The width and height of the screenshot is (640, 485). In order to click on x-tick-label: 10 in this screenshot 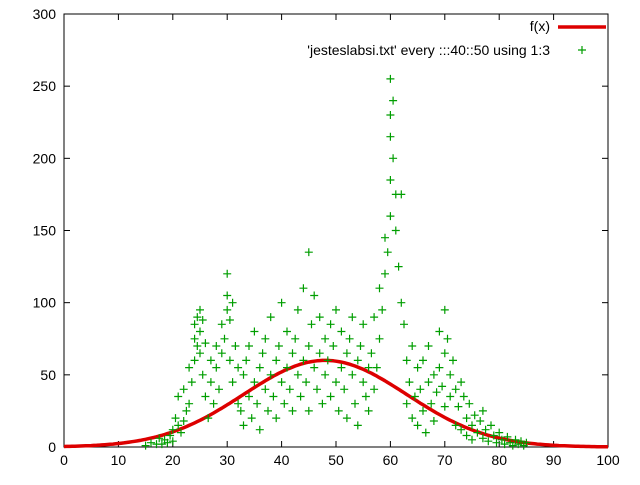, I will do `click(119, 460)`.